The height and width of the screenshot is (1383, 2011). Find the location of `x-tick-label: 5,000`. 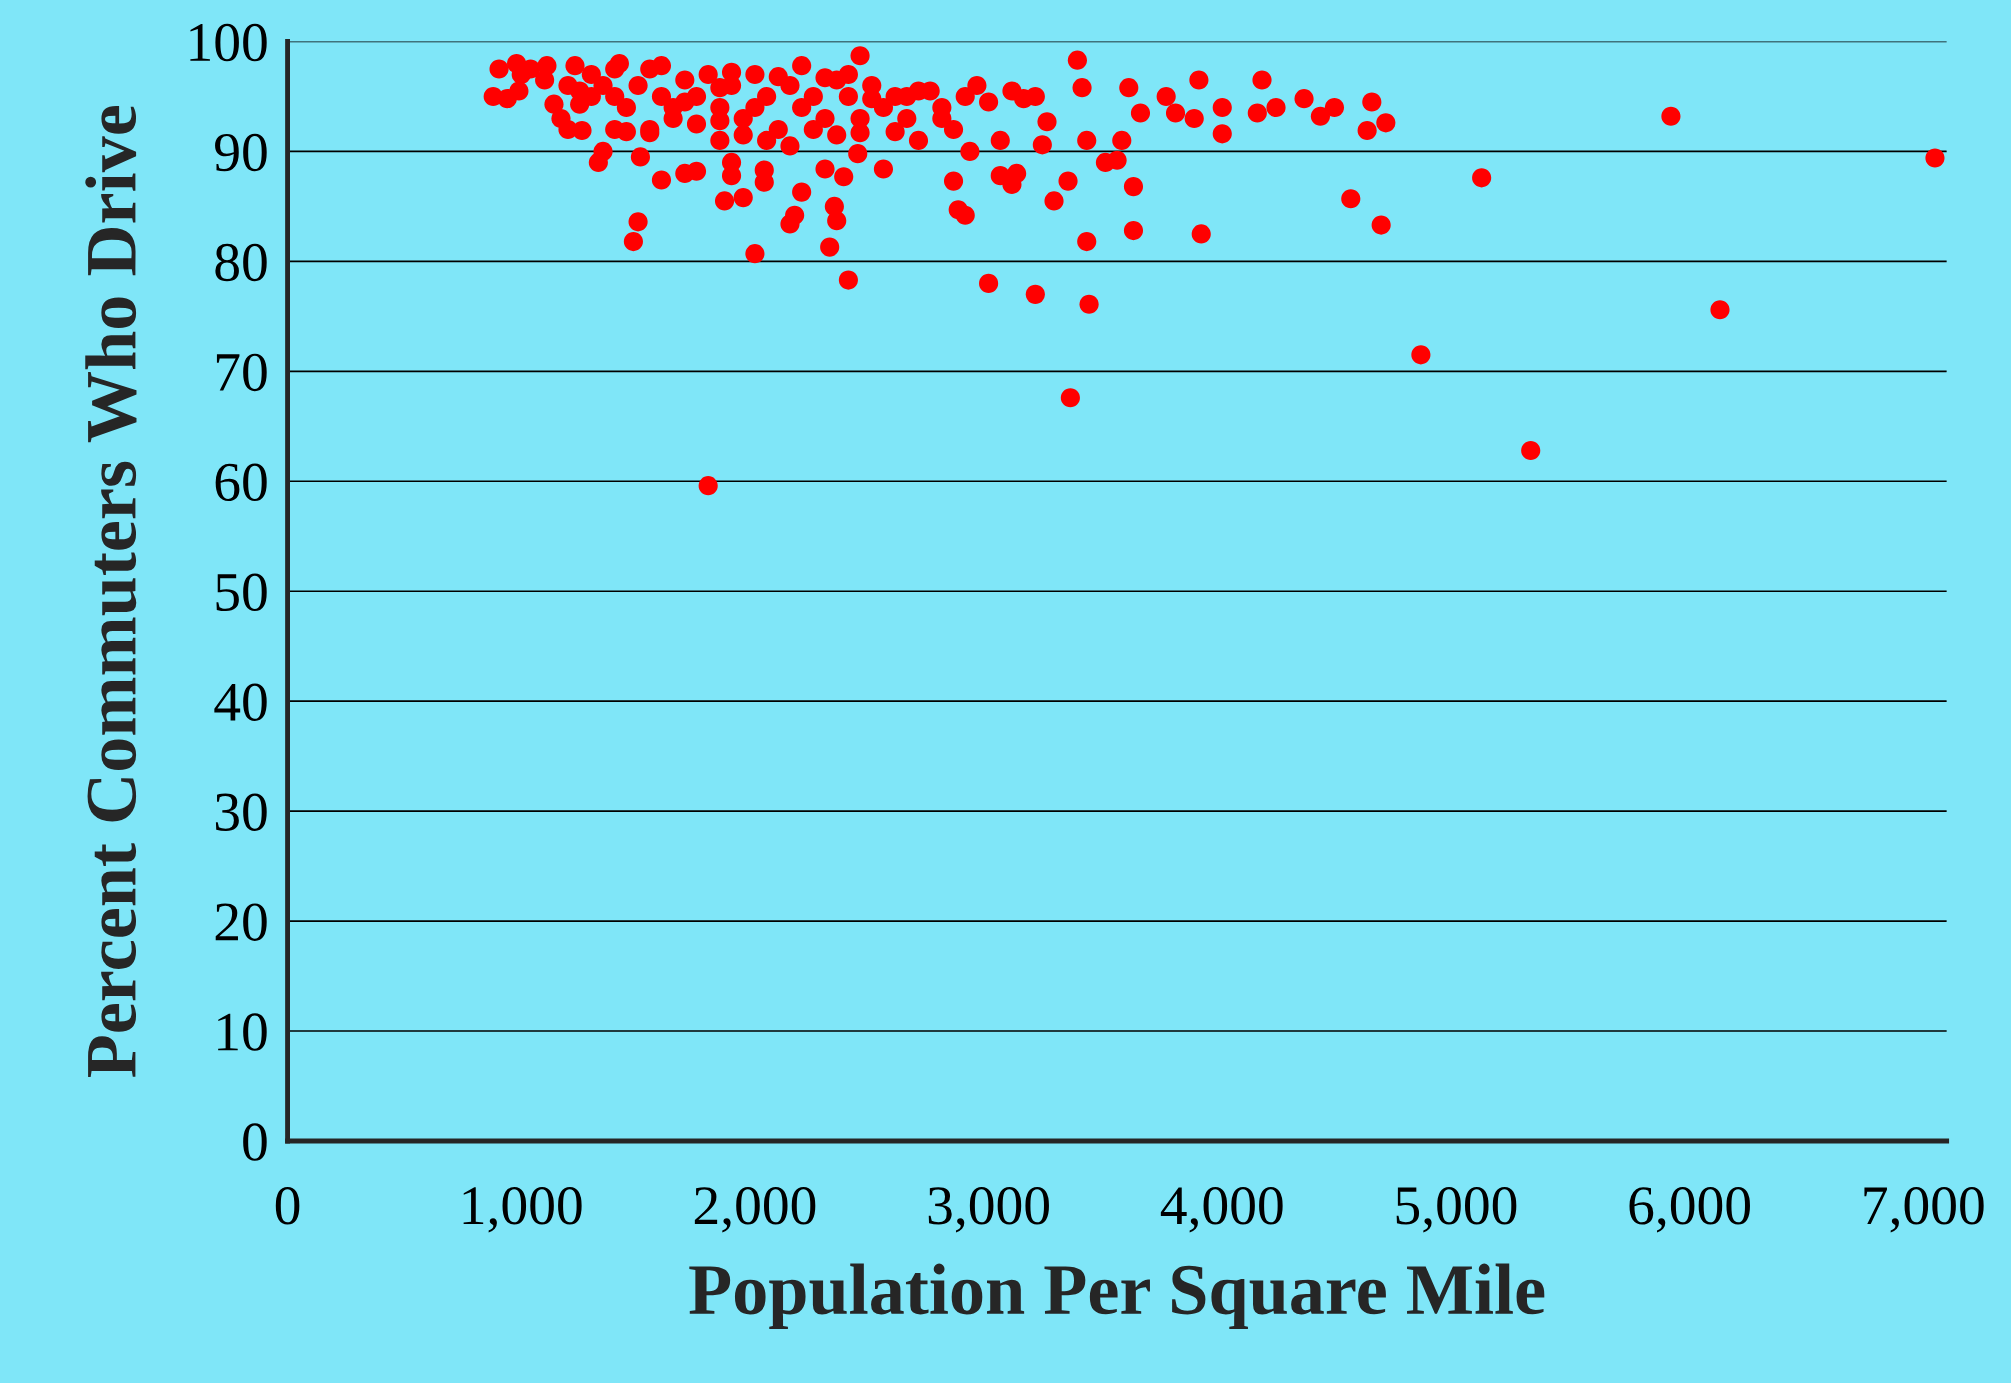

x-tick-label: 5,000 is located at coordinates (1456, 1210).